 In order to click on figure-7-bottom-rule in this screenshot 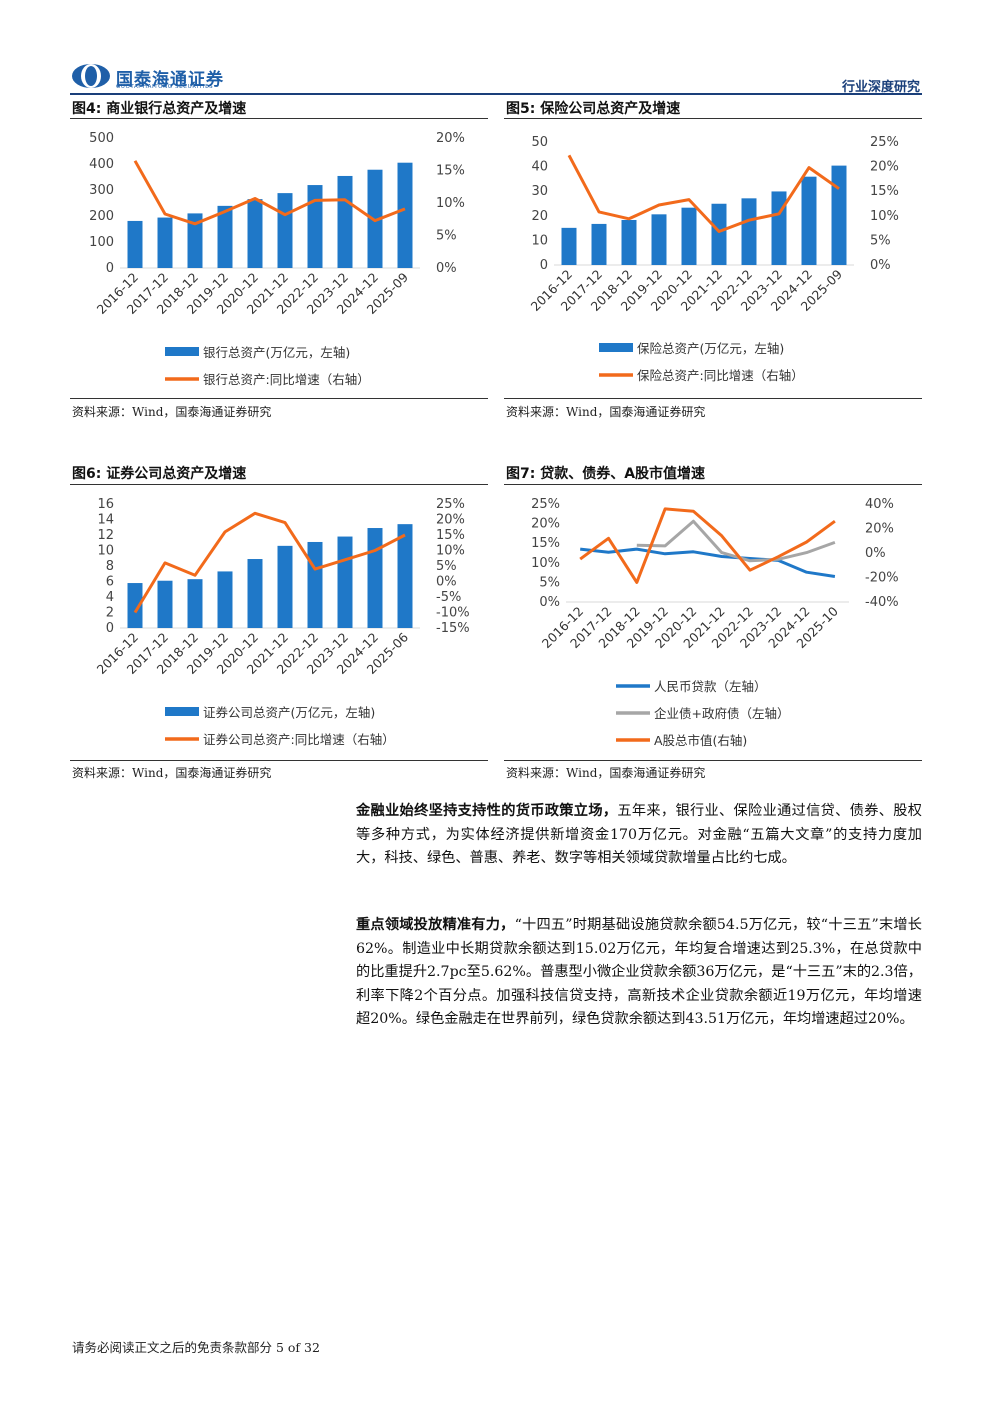, I will do `click(713, 760)`.